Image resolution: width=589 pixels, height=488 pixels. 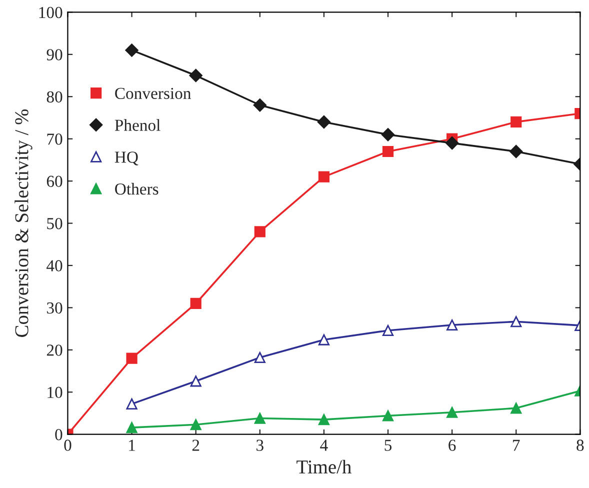 What do you see at coordinates (54, 350) in the screenshot?
I see `y-tick-label: 20` at bounding box center [54, 350].